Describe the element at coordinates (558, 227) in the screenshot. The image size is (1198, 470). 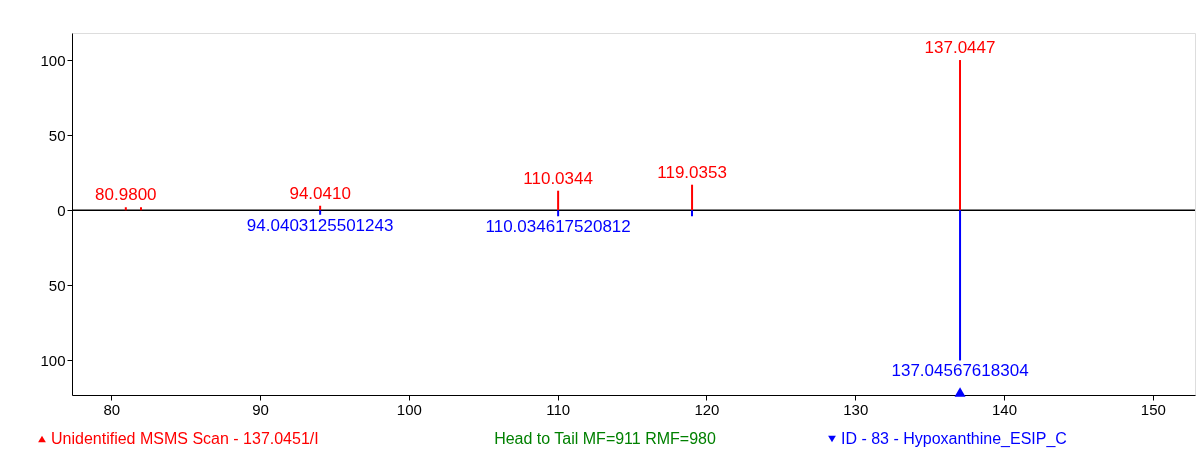
I see `annotation: 110.034617520812` at that location.